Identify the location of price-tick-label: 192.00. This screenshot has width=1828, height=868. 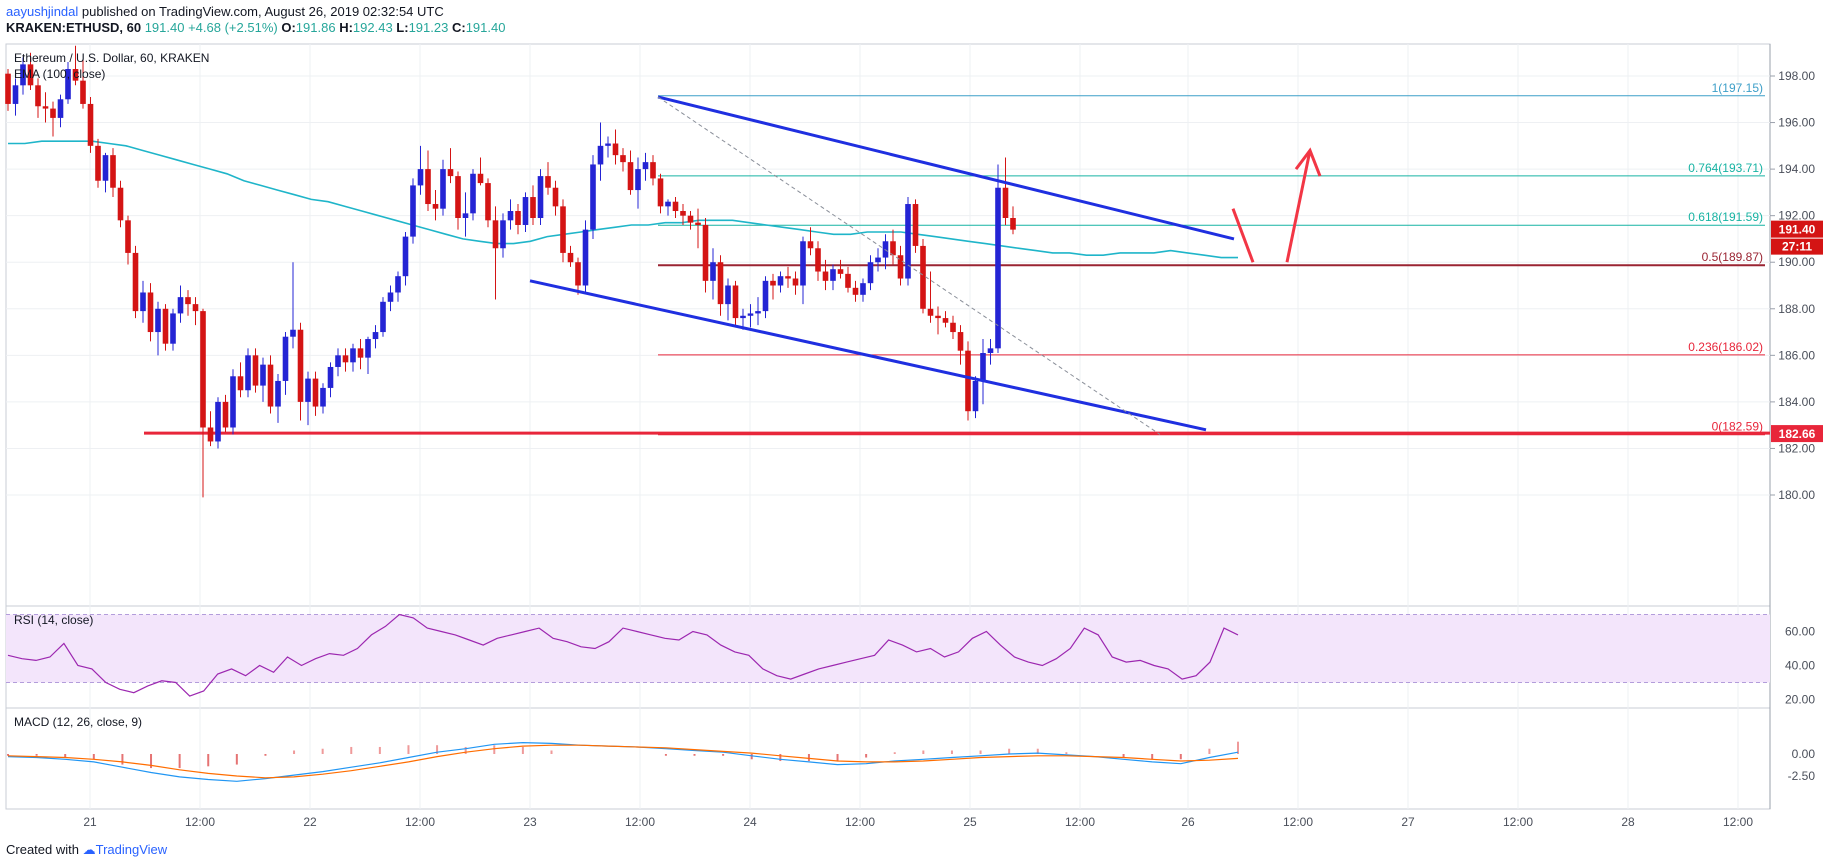
(1796, 216).